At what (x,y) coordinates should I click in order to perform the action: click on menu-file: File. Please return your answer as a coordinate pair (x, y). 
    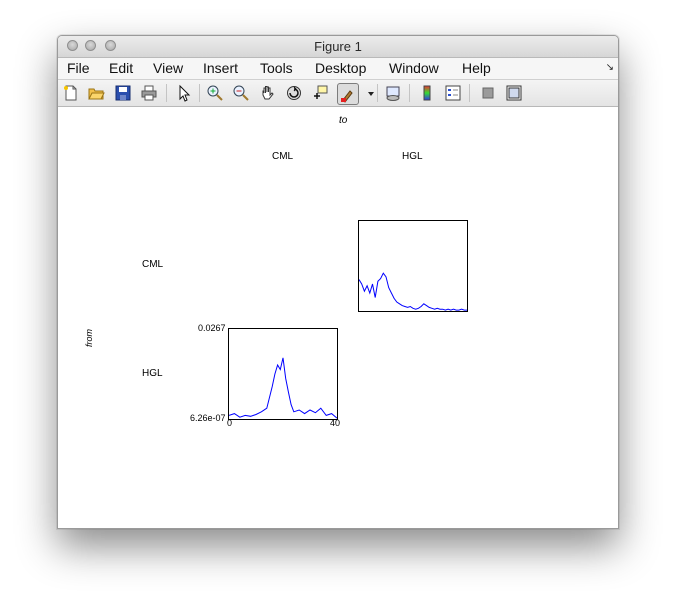
    Looking at the image, I should click on (78, 68).